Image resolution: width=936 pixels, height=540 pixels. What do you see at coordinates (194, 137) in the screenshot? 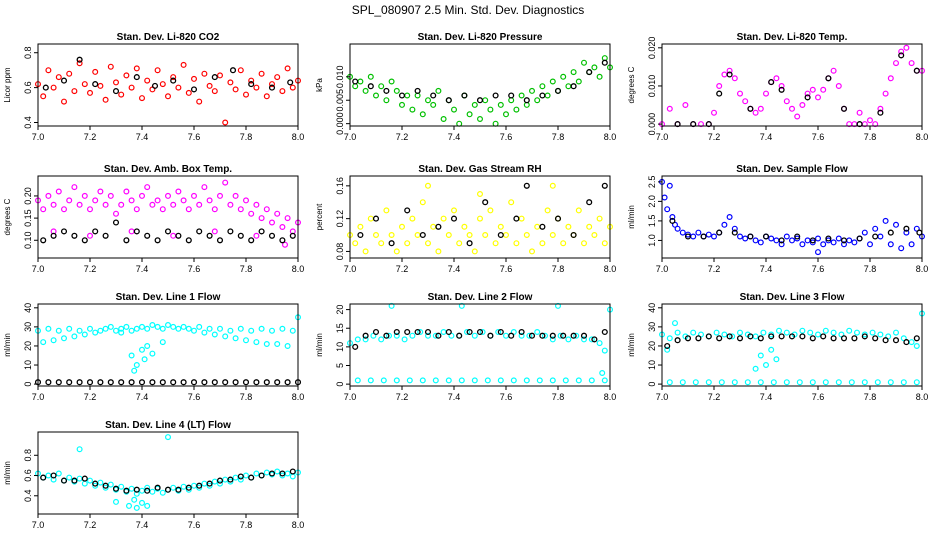
I see `x-tick-label: 7.6` at bounding box center [194, 137].